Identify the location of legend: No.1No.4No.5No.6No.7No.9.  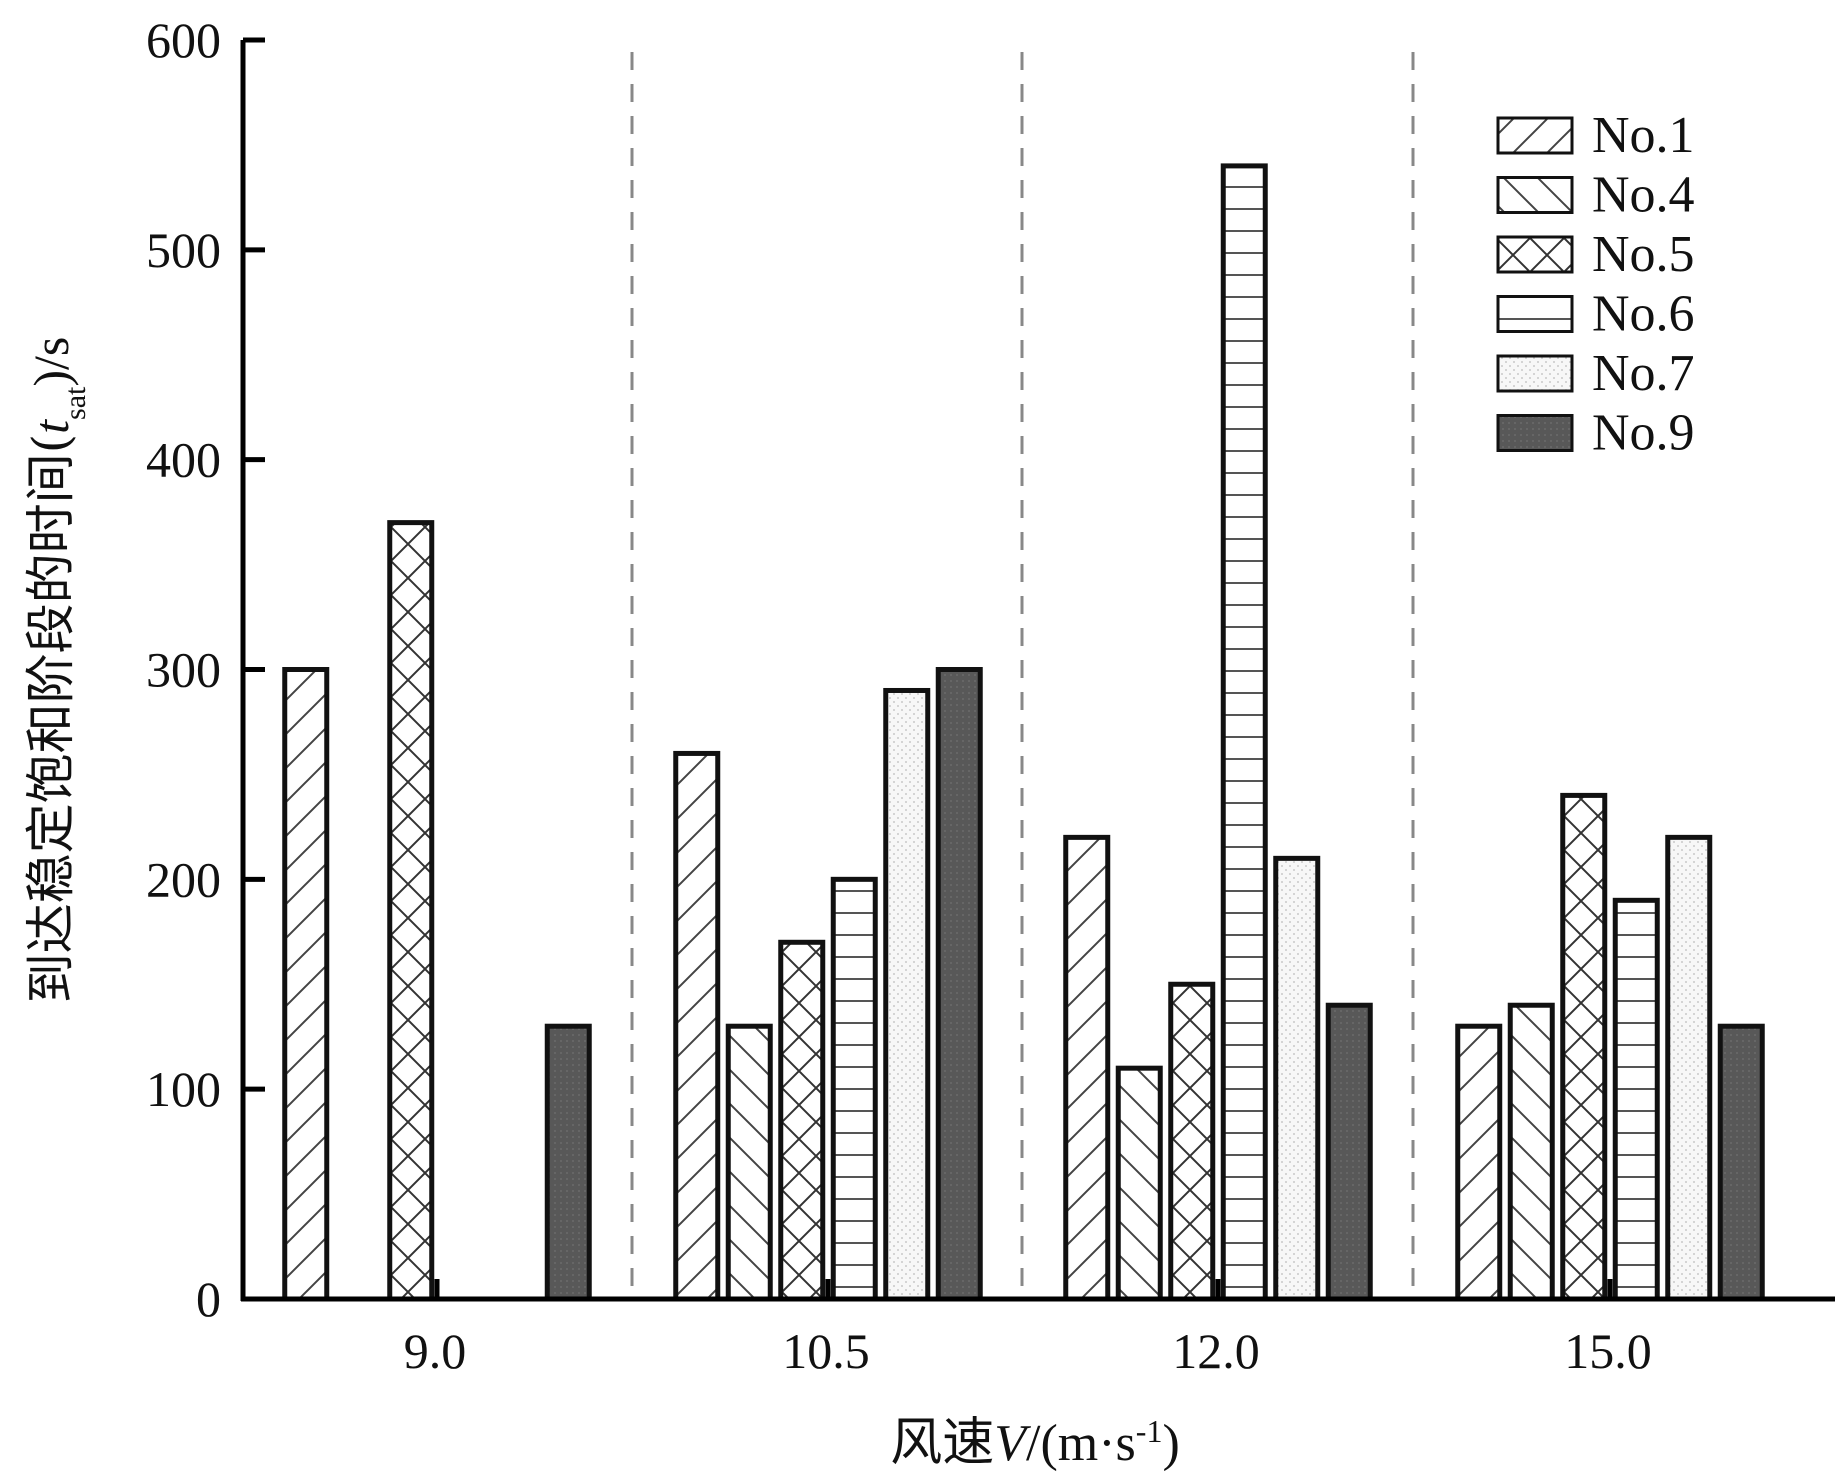
(1595, 284).